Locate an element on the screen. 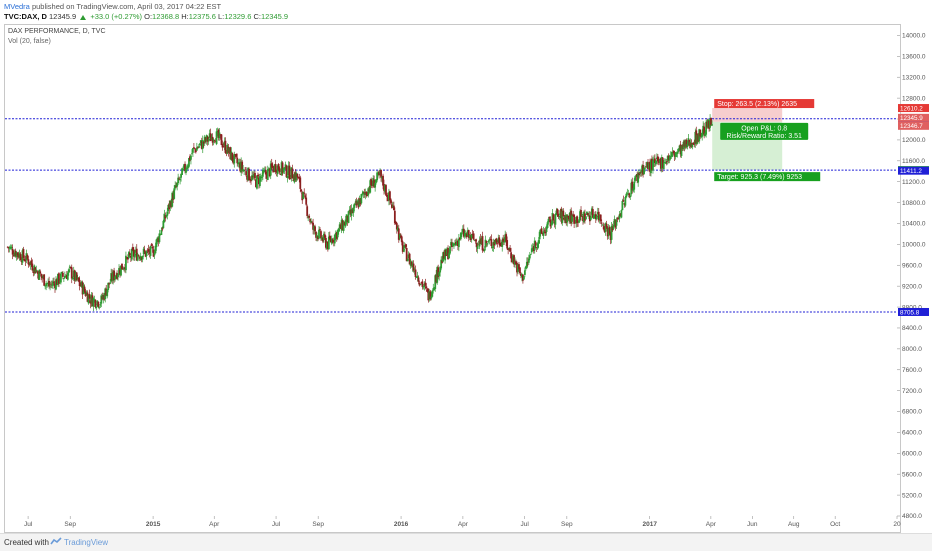  author-link: MVedra is located at coordinates (17, 6).